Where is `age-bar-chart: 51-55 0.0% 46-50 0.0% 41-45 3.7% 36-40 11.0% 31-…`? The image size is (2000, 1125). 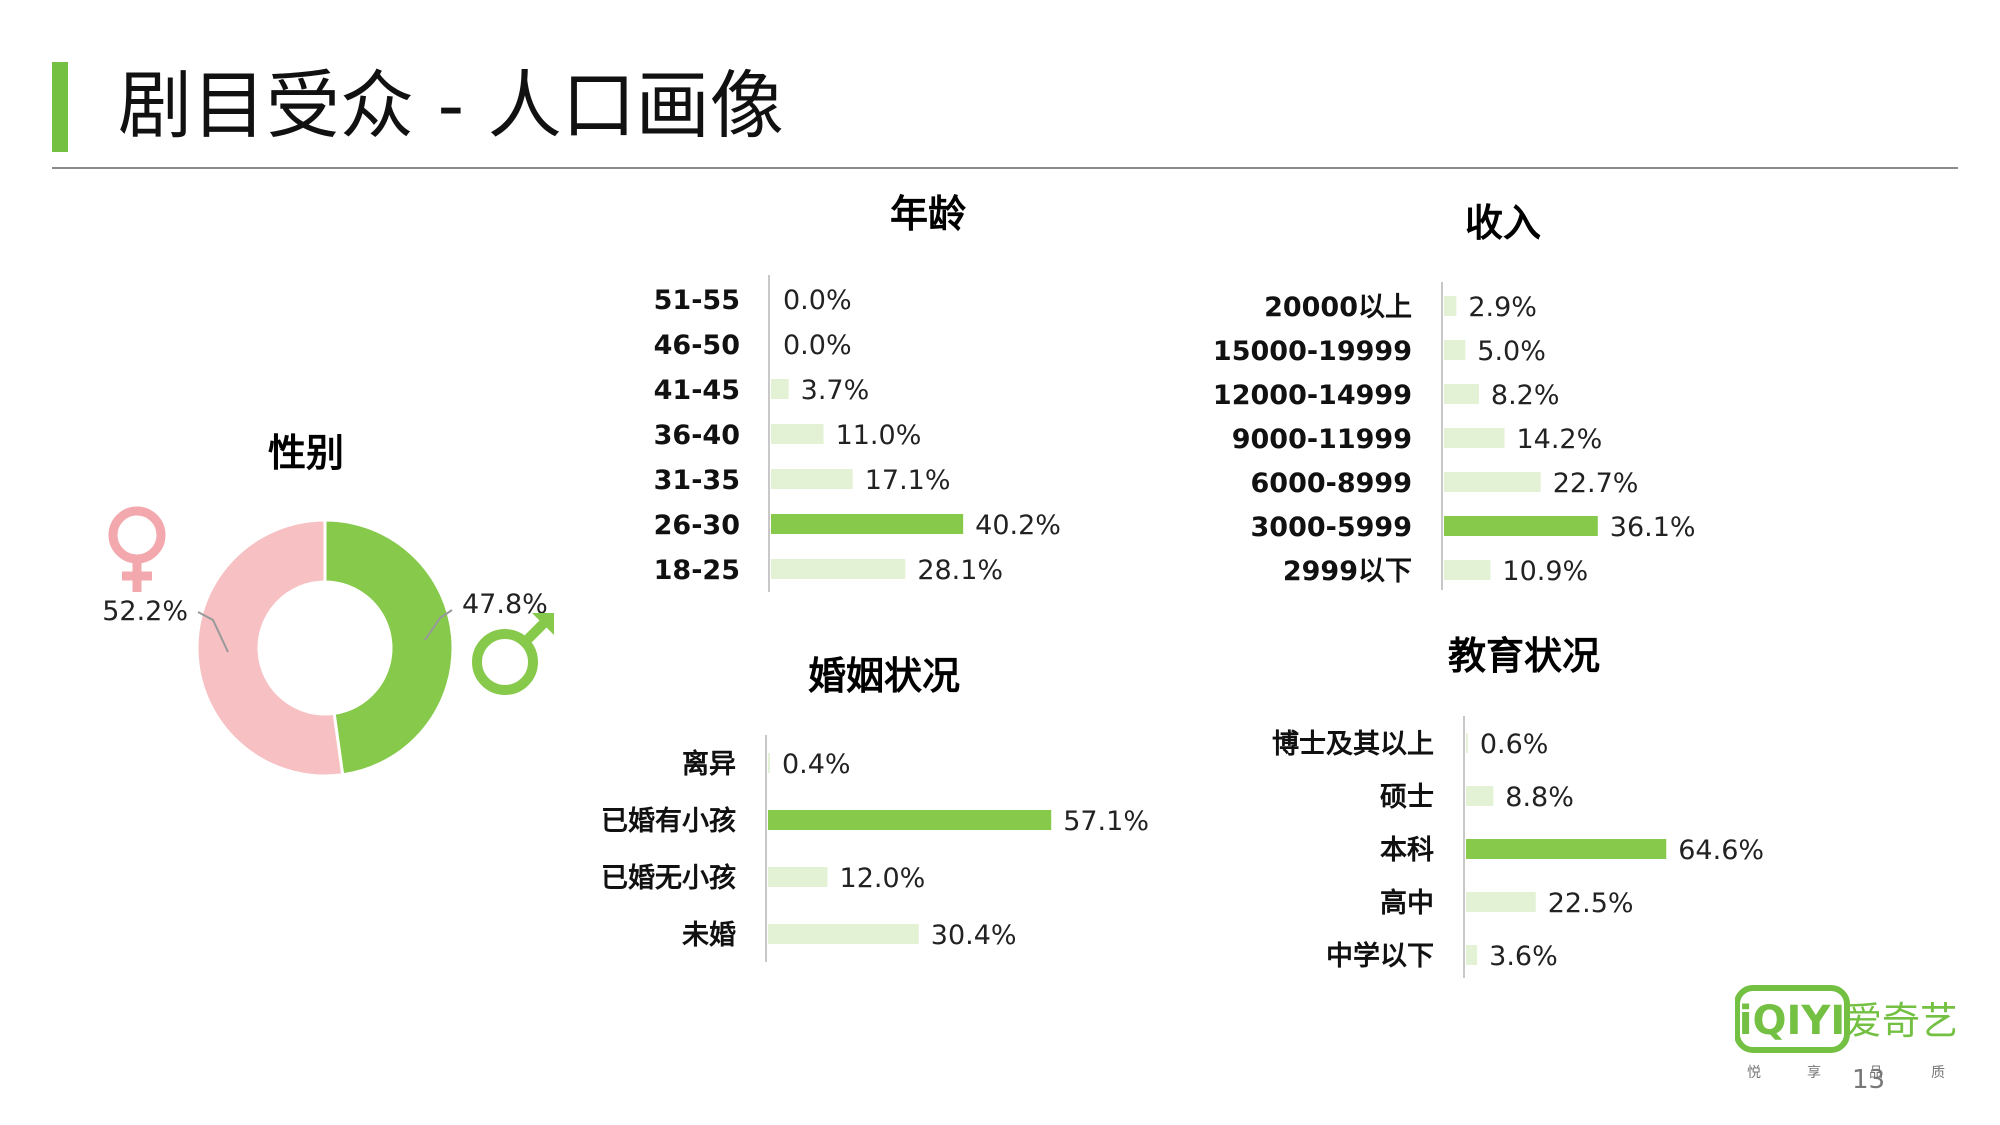
age-bar-chart: 51-55 0.0% 46-50 0.0% 41-45 3.7% 36-40 11.0% 31-… is located at coordinates (857, 433).